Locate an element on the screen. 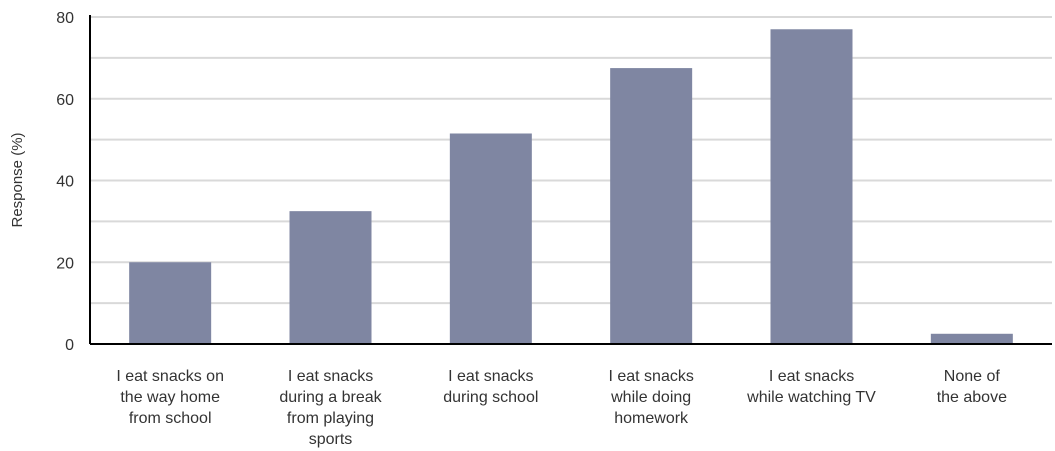 This screenshot has height=451, width=1055. category-label: I eat snacks during school is located at coordinates (490, 387).